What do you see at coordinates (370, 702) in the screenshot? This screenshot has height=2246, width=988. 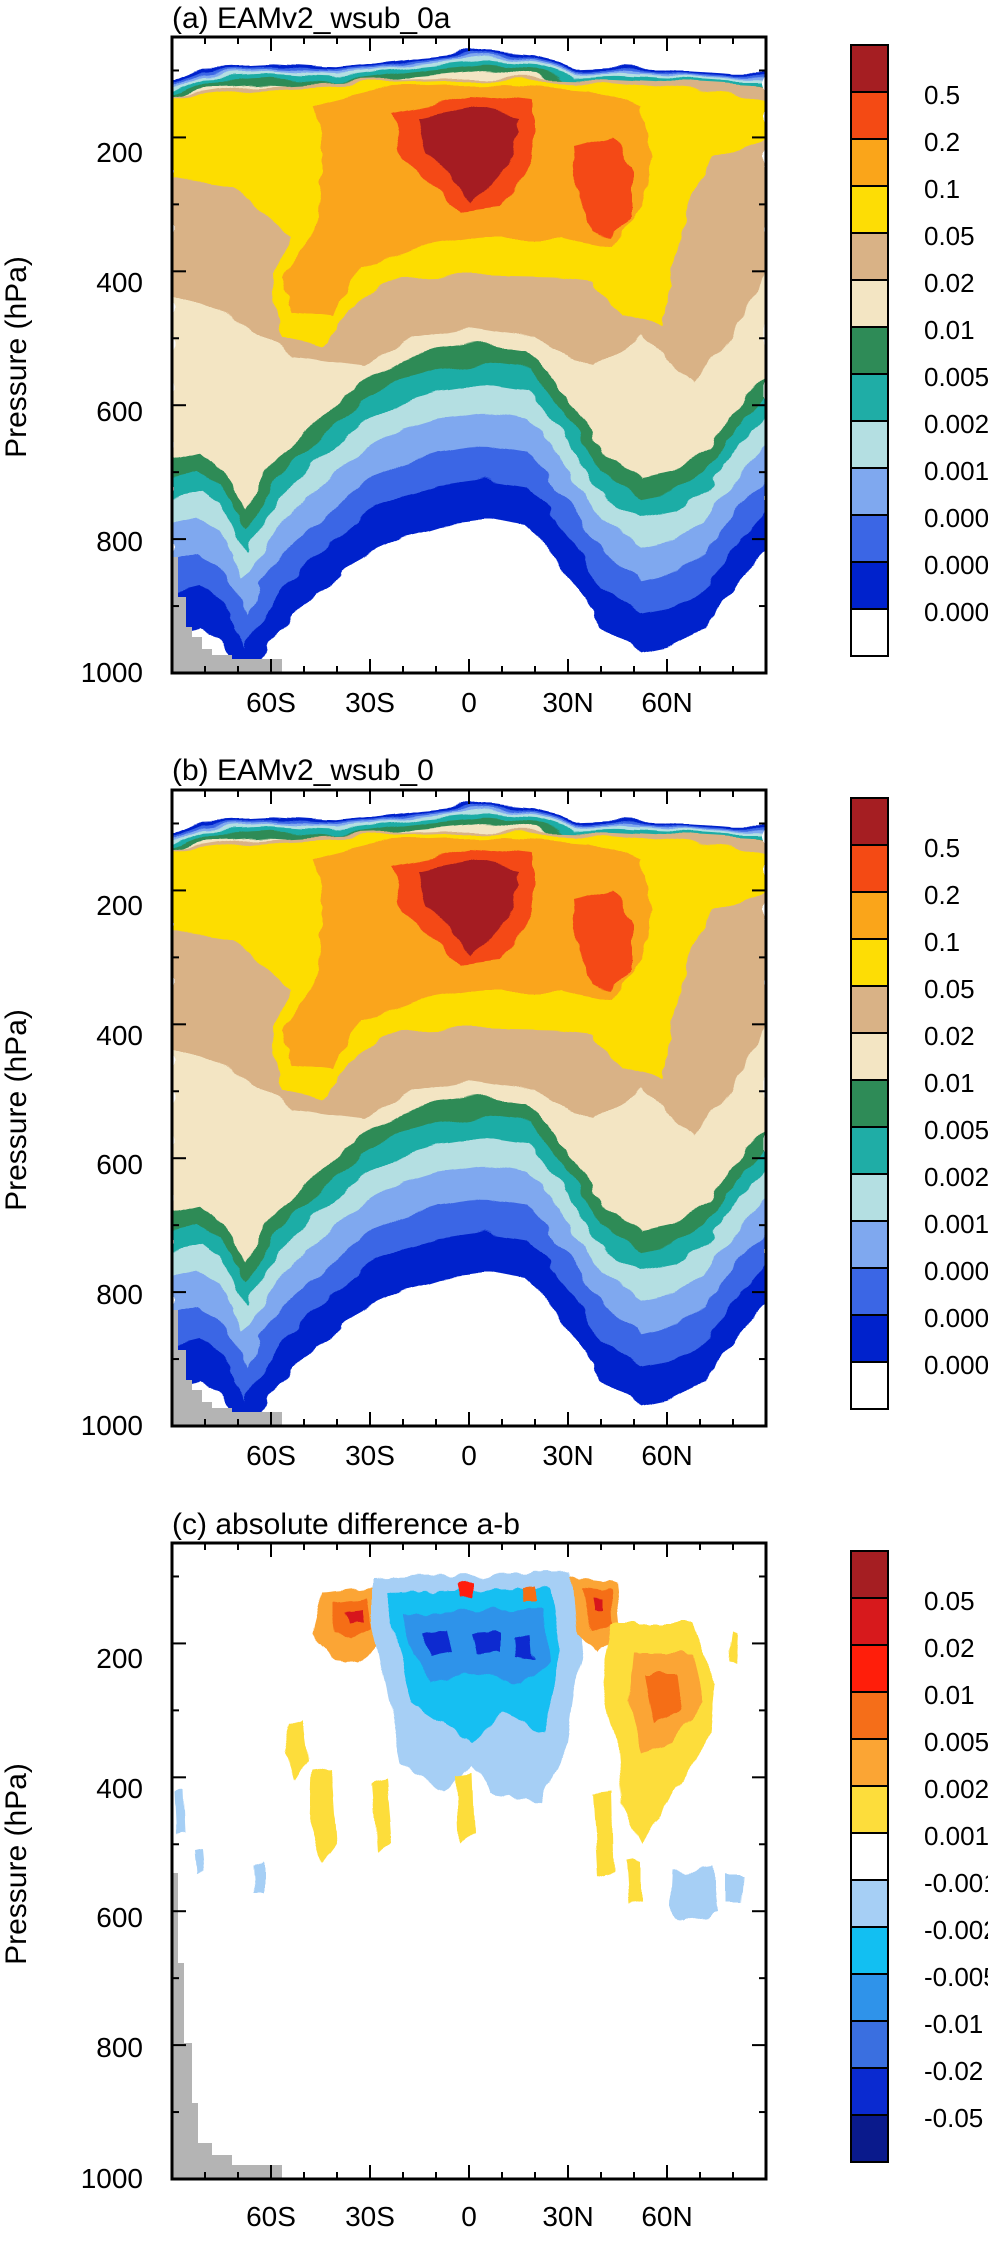 I see `xtick-label: 30S` at bounding box center [370, 702].